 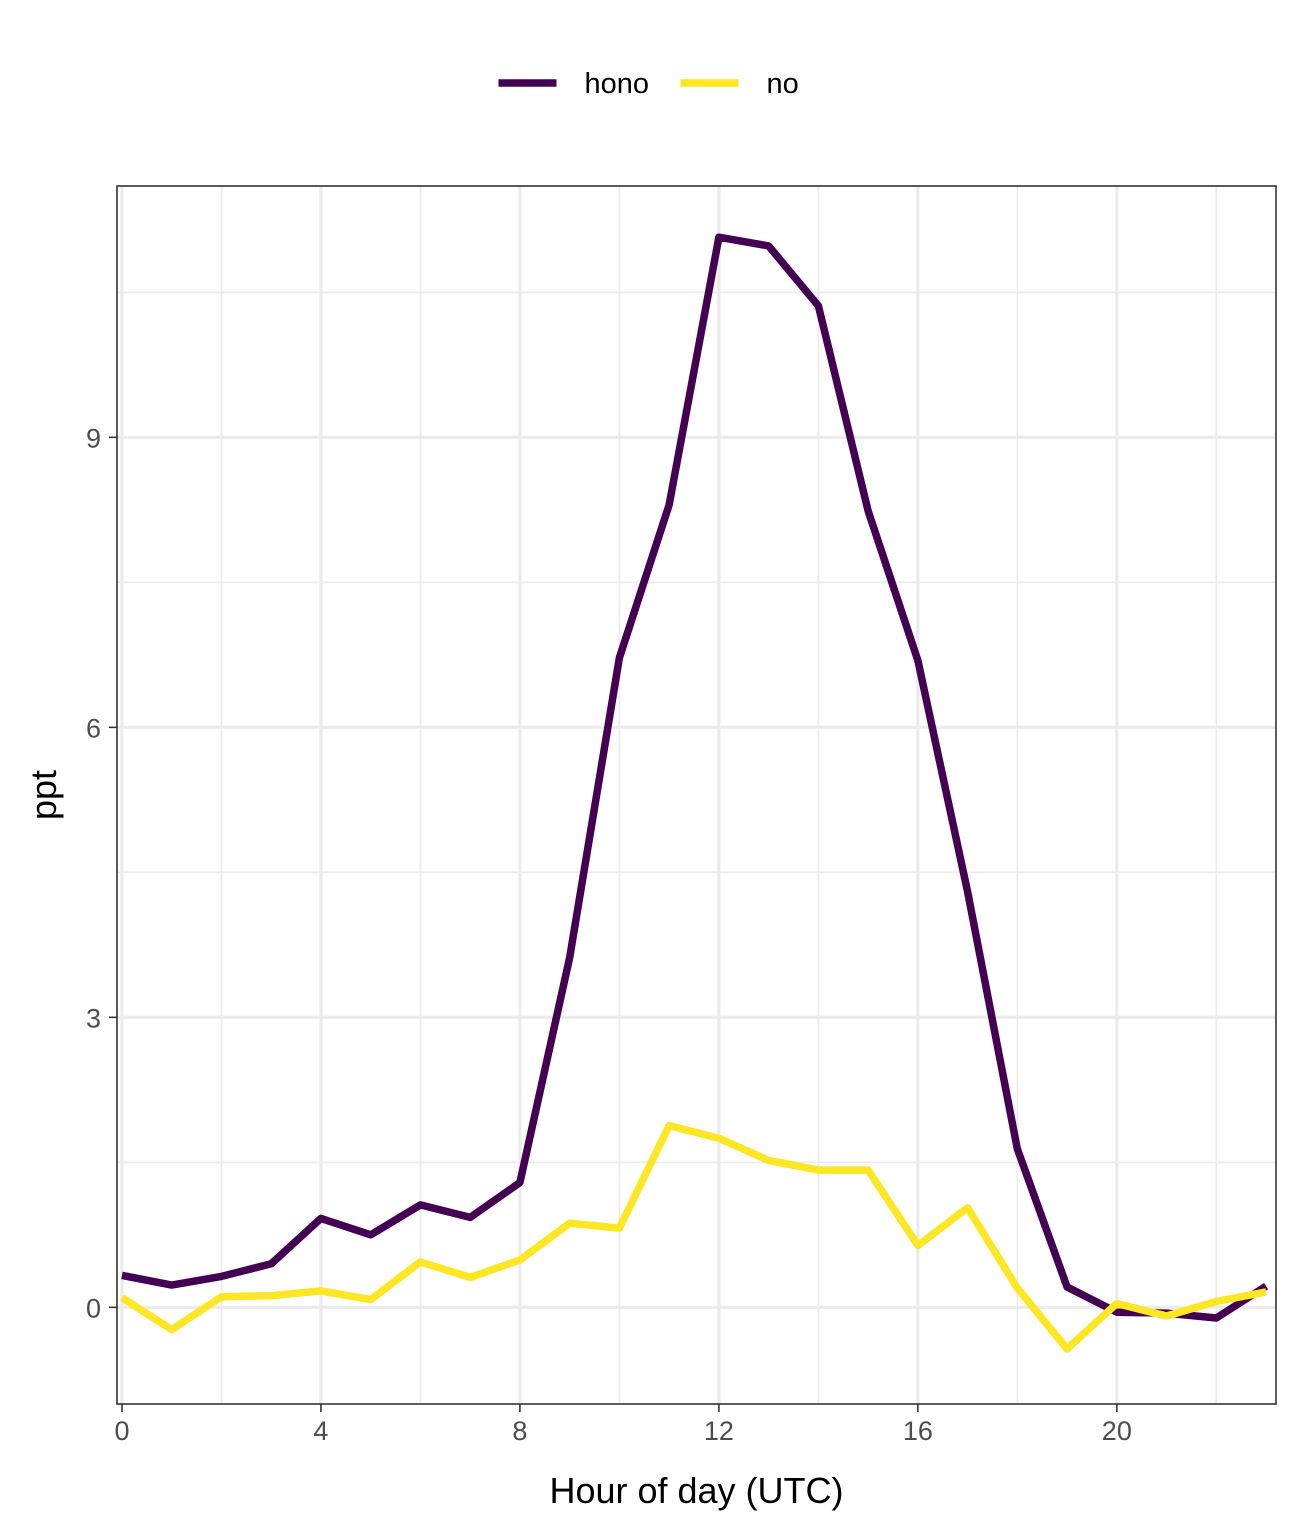 I want to click on legend-item-no: no, so click(x=739, y=84).